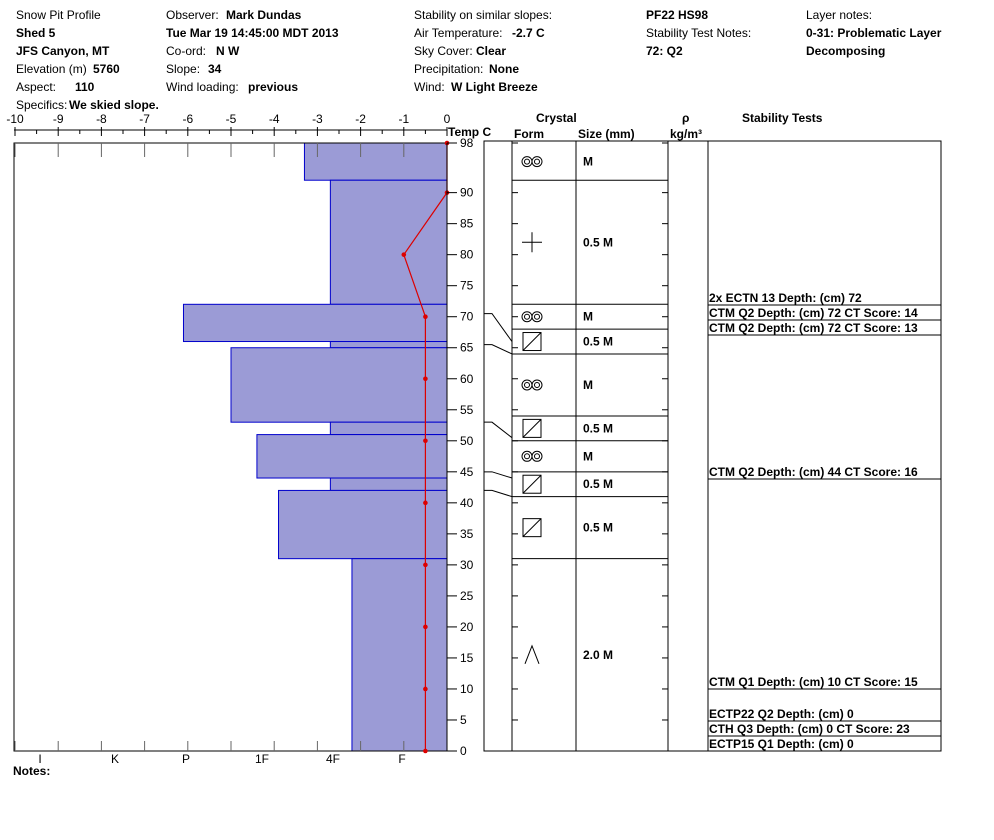 This screenshot has width=994, height=840. Describe the element at coordinates (467, 441) in the screenshot. I see `height-tick-label: 50` at that location.